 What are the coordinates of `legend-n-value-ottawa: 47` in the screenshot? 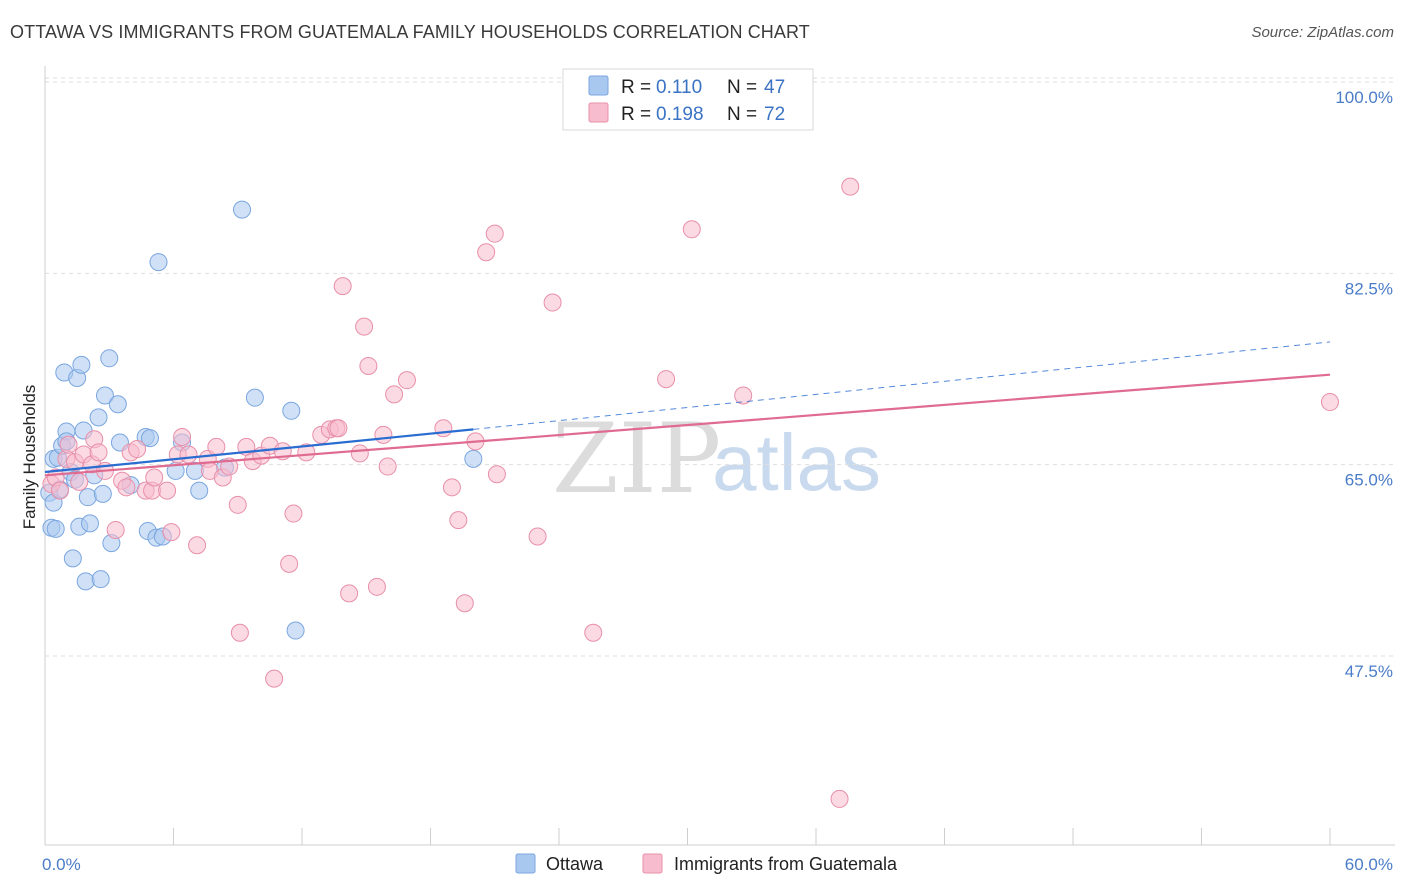 It's located at (774, 87).